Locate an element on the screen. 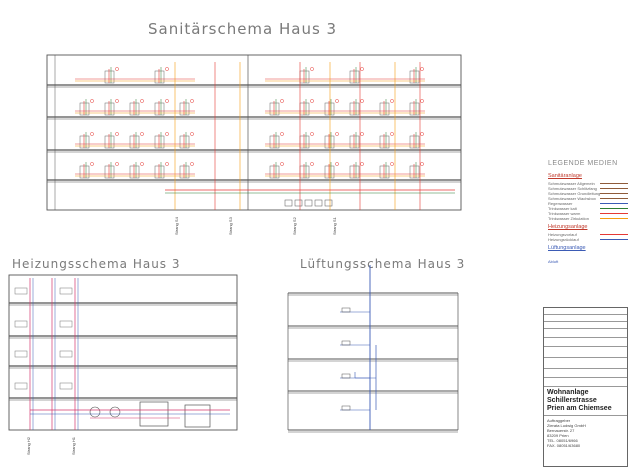  tb-project: Wohnanlage is located at coordinates (568, 392).